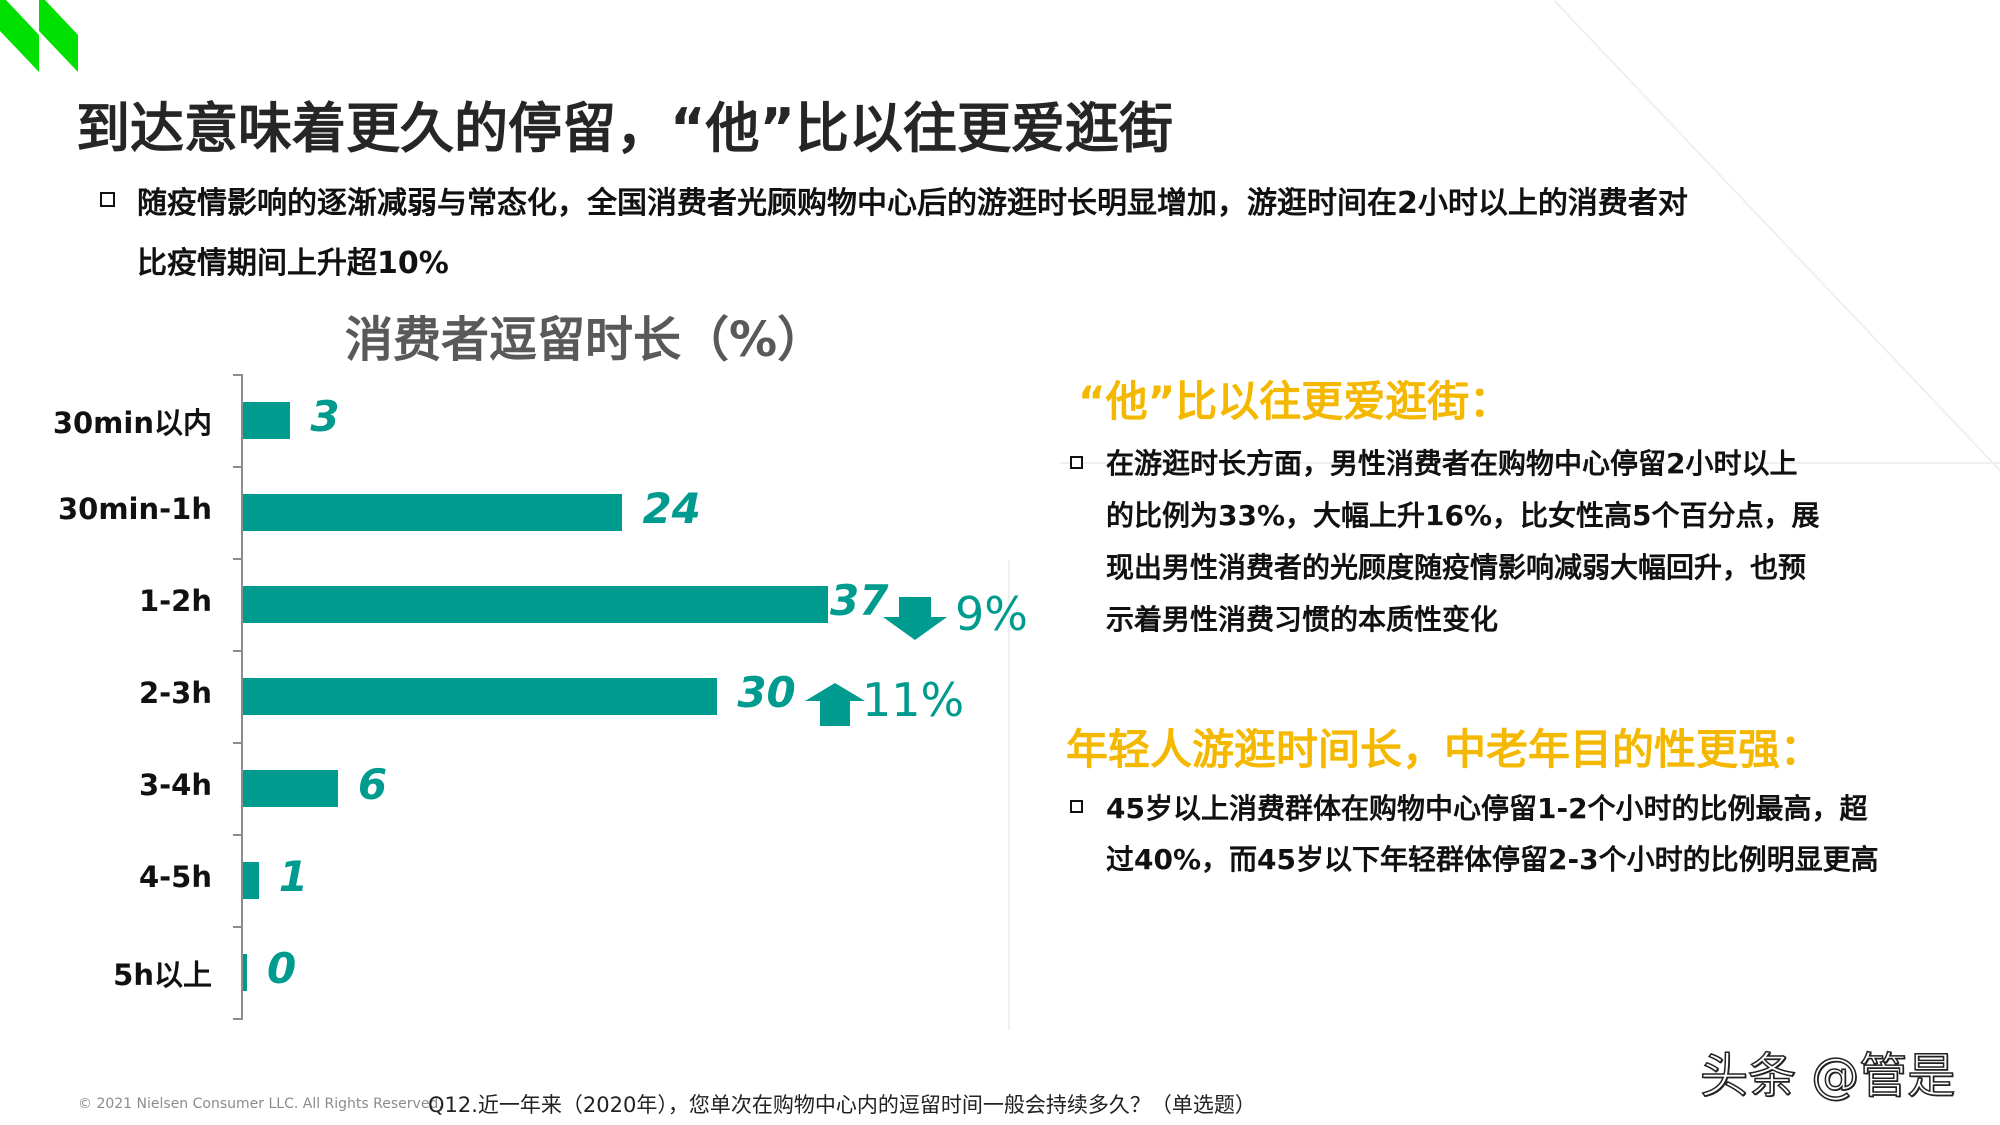 This screenshot has width=2000, height=1125. What do you see at coordinates (766, 692) in the screenshot?
I see `value-label: 30` at bounding box center [766, 692].